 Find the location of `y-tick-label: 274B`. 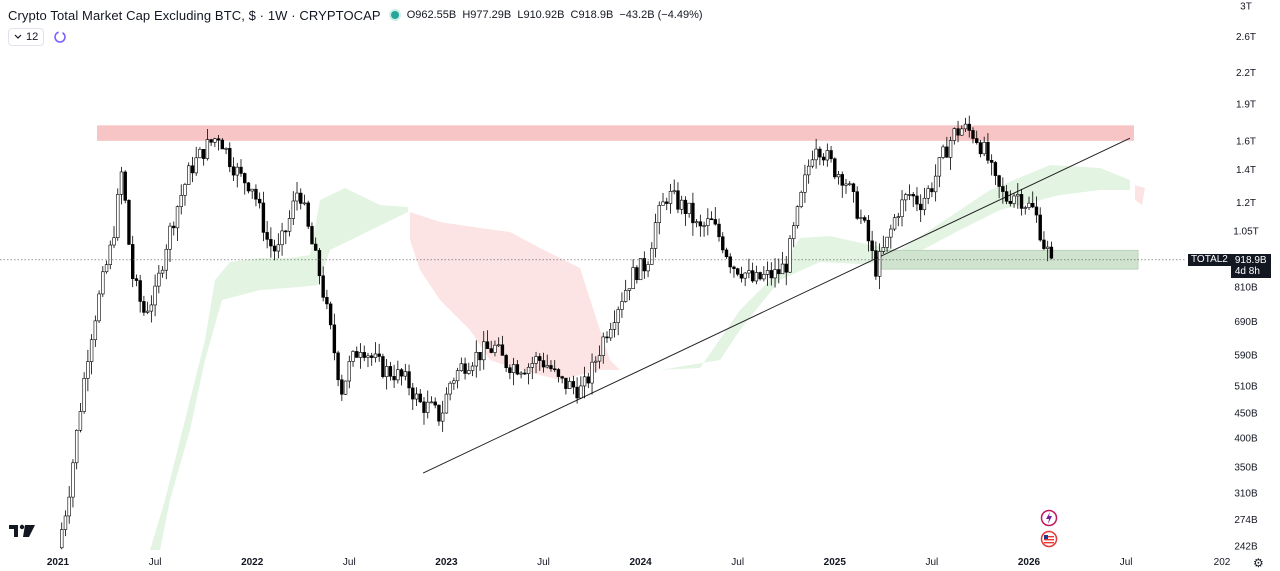

y-tick-label: 274B is located at coordinates (1246, 520).